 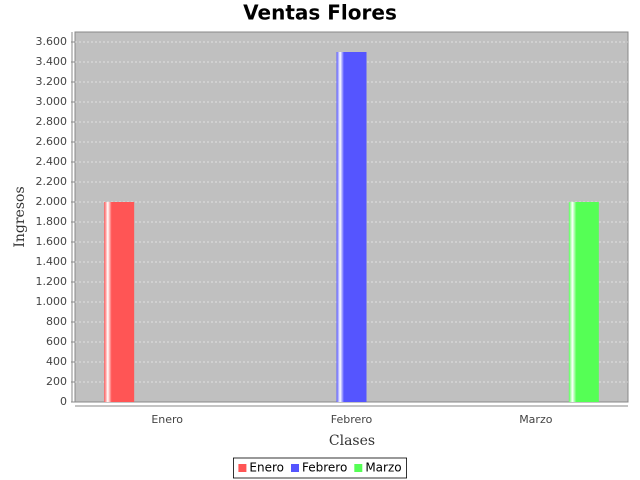 I want to click on y-tick-label: 0, so click(x=63, y=401).